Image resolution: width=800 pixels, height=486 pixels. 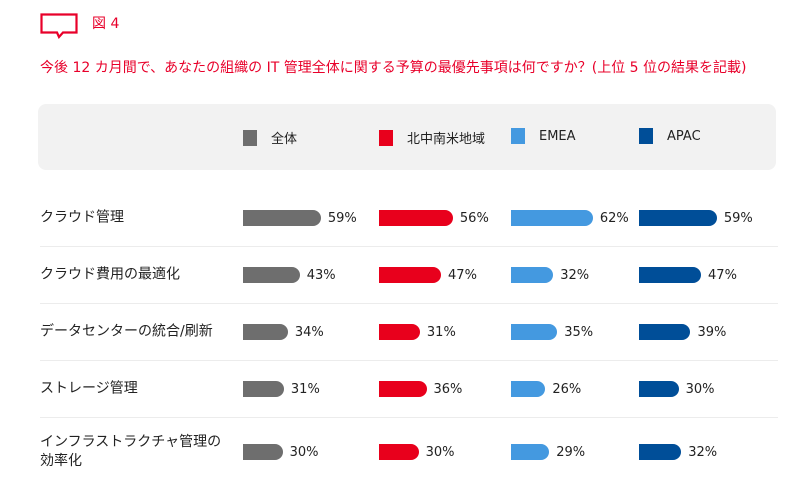 What do you see at coordinates (250, 137) in the screenshot?
I see `legend-swatch-overall` at bounding box center [250, 137].